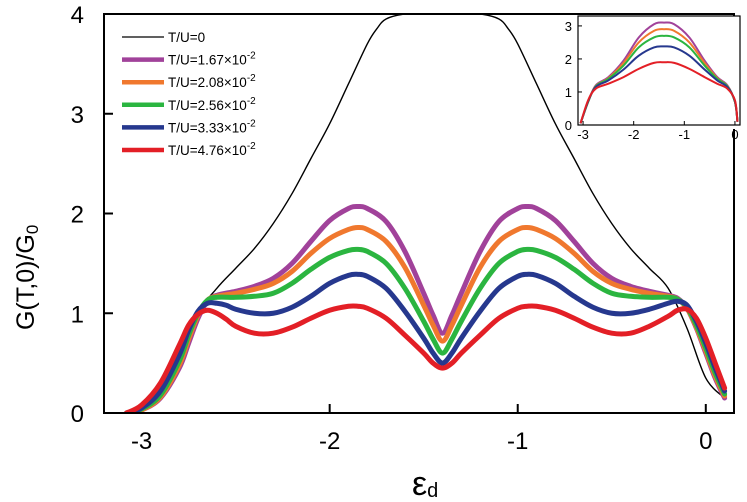 The height and width of the screenshot is (502, 747). I want to click on inset-y-tick-label: 2, so click(568, 59).